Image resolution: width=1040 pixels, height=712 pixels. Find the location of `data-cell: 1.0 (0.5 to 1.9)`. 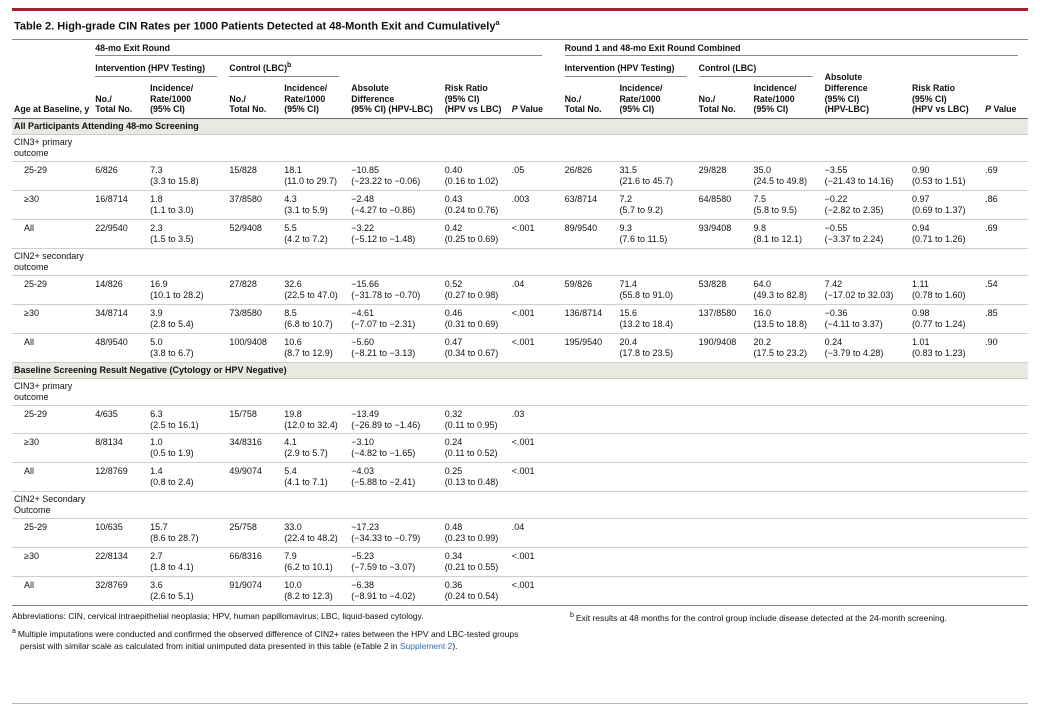

data-cell: 1.0 (0.5 to 1.9) is located at coordinates (188, 448).